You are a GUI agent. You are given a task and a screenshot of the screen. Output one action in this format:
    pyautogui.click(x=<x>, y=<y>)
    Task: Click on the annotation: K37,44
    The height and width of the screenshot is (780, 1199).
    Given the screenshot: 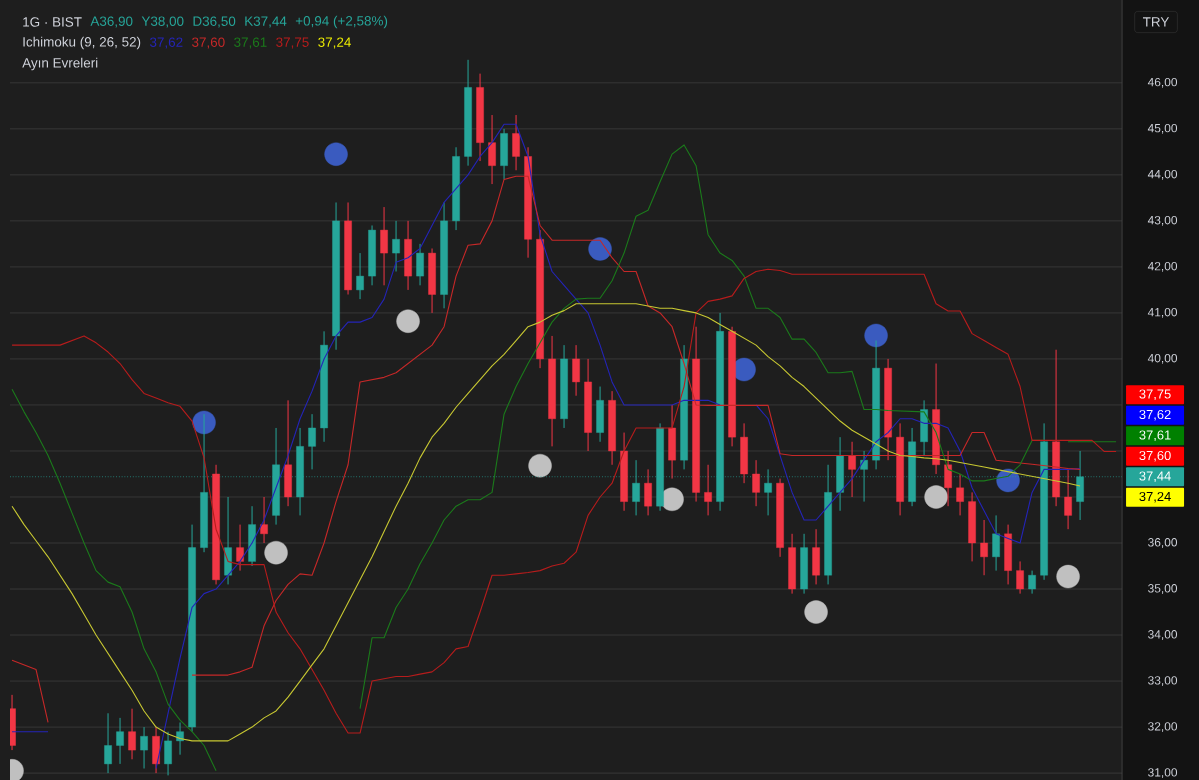 What is the action you would take?
    pyautogui.click(x=266, y=22)
    